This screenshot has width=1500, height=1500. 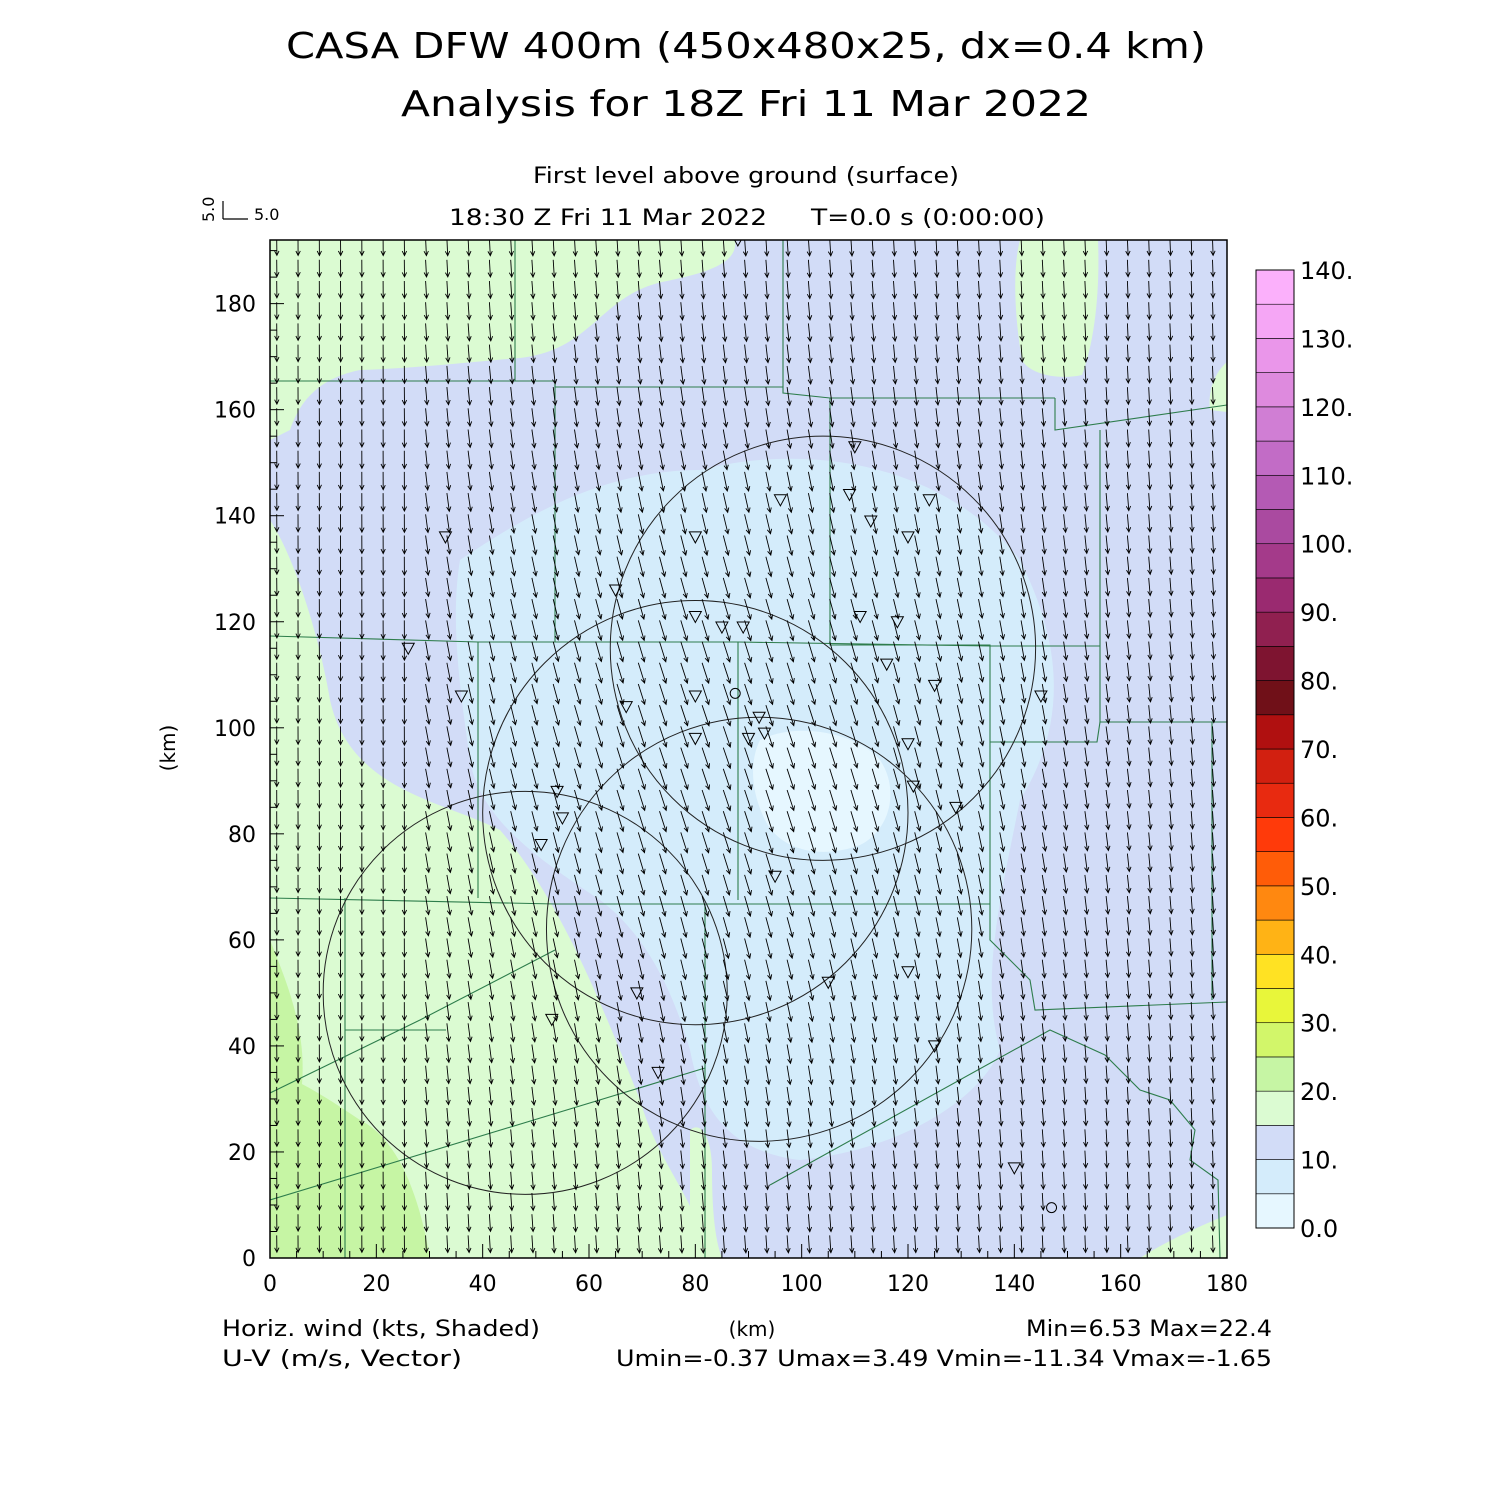 I want to click on colorbar-label: 0.0, so click(x=1319, y=1229).